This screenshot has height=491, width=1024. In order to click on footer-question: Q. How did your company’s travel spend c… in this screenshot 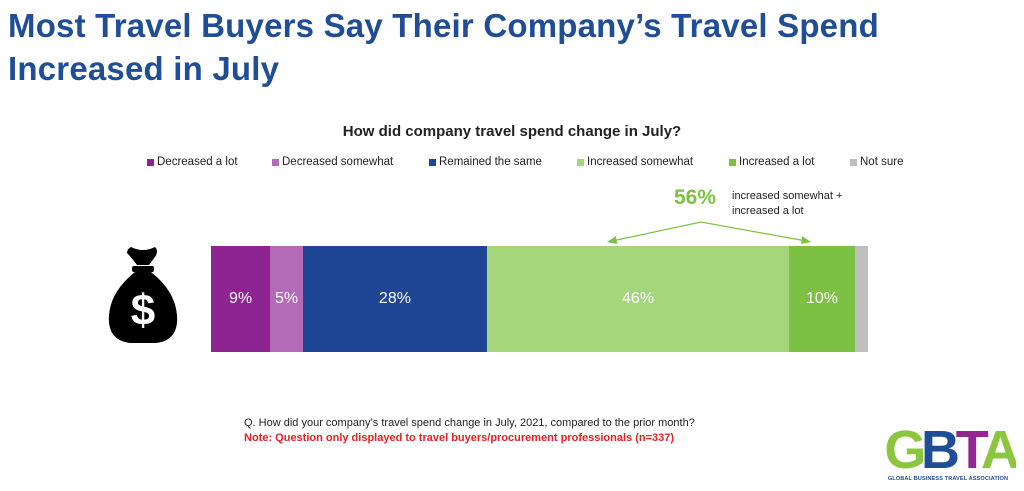, I will do `click(469, 423)`.